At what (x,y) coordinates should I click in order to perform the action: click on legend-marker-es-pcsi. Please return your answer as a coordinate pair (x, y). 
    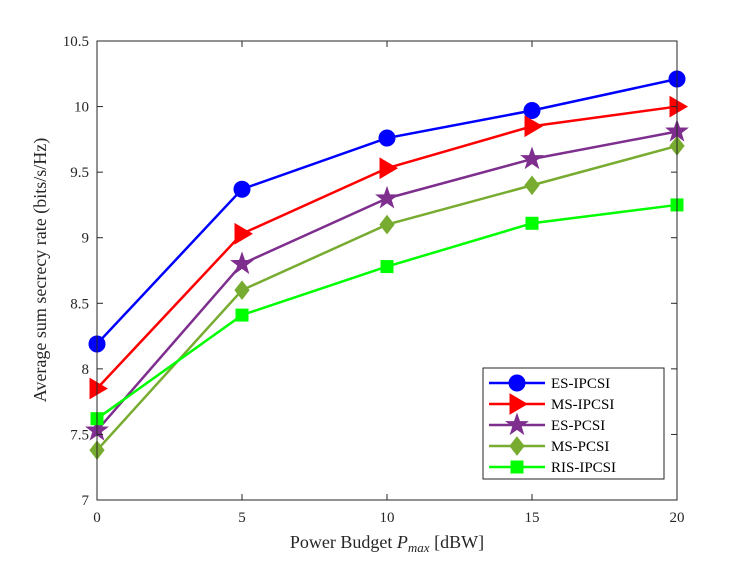
    Looking at the image, I should click on (517, 424).